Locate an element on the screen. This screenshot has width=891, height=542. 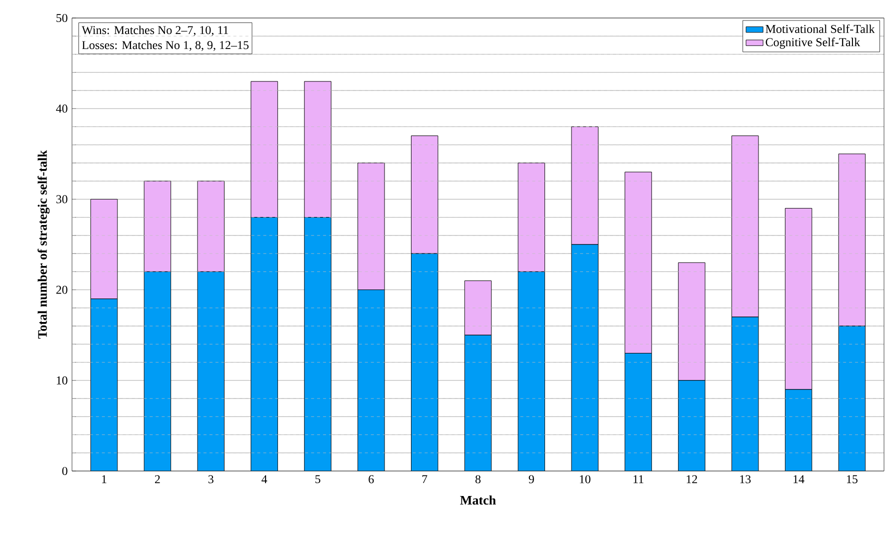
y-axis-title: Total number of strategic self-talk is located at coordinates (44, 244).